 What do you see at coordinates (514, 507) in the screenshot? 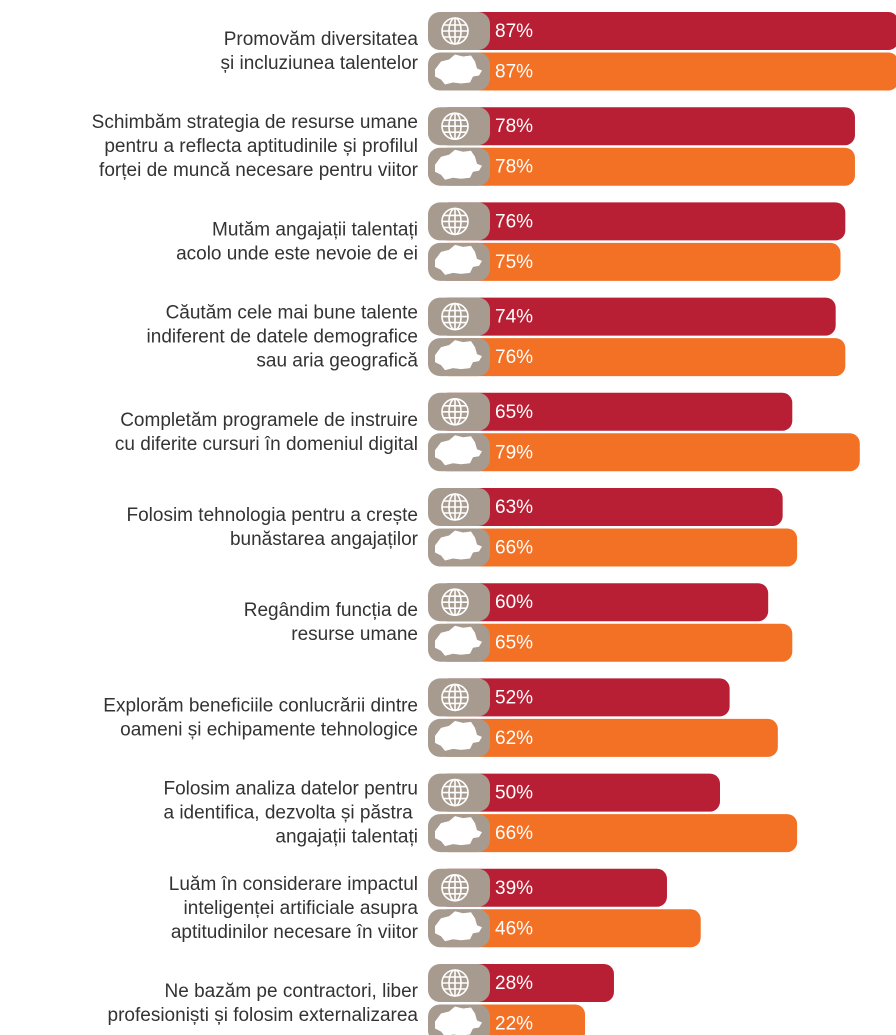
I see `value-label: 63%` at bounding box center [514, 507].